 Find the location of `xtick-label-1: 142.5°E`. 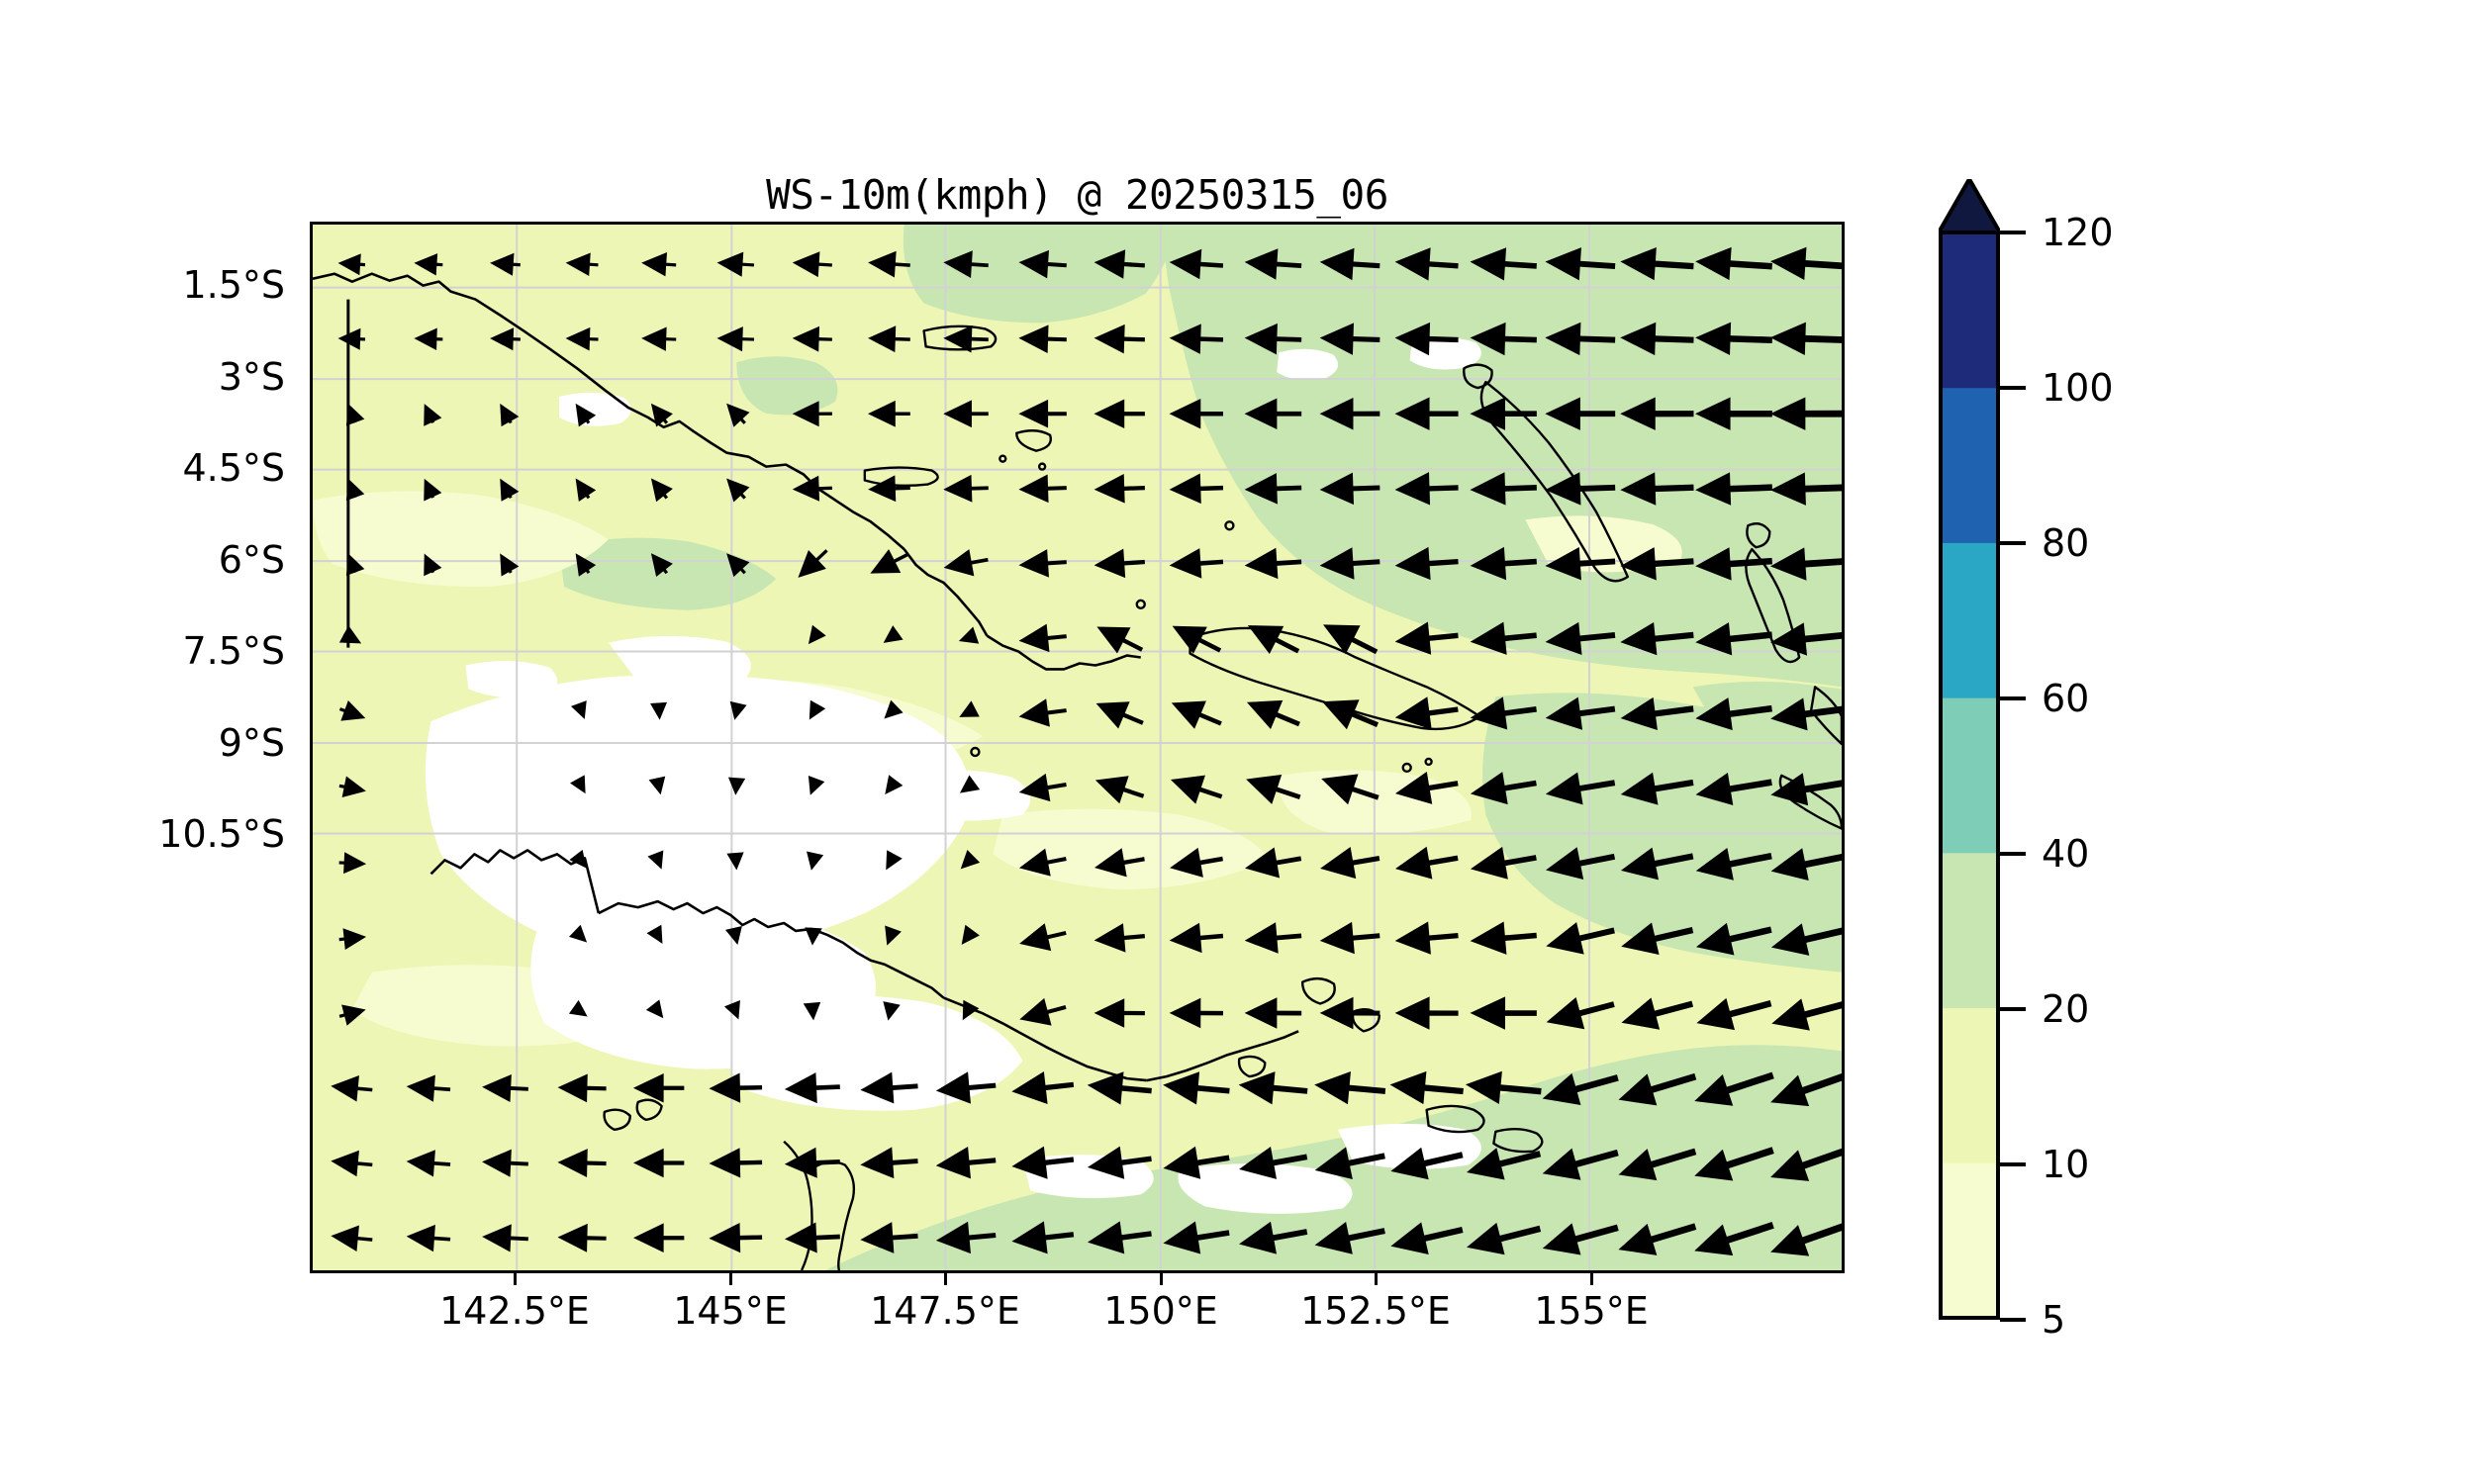

xtick-label-1: 142.5°E is located at coordinates (515, 1311).